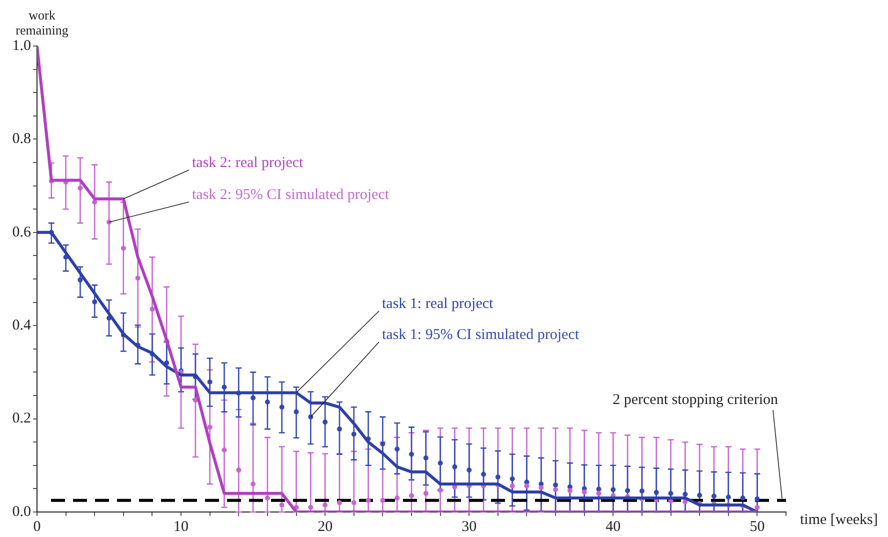 The width and height of the screenshot is (888, 537). Describe the element at coordinates (42, 22) in the screenshot. I see `y-axis-title: work remaining` at that location.